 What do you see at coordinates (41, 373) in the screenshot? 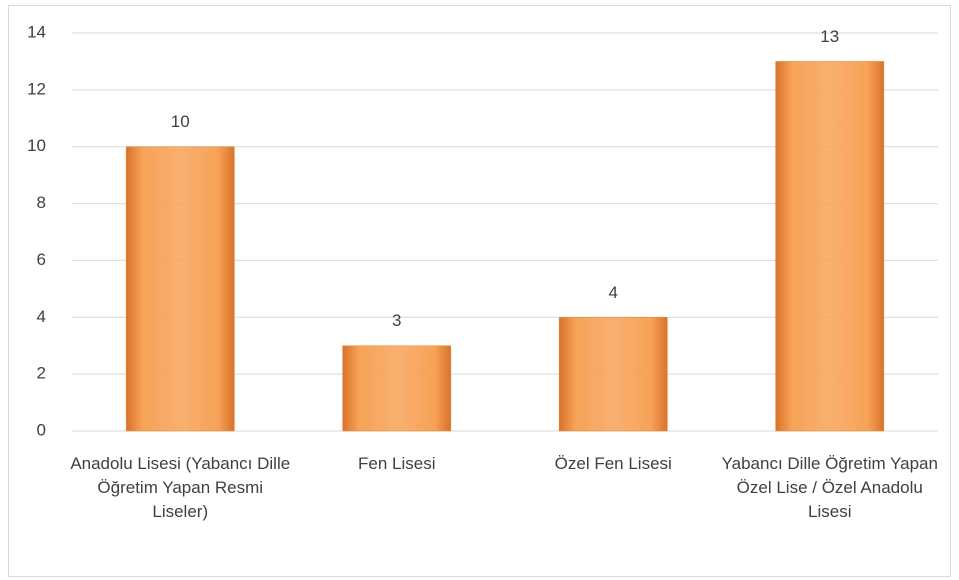
I see `y-tick-label: 2` at bounding box center [41, 373].